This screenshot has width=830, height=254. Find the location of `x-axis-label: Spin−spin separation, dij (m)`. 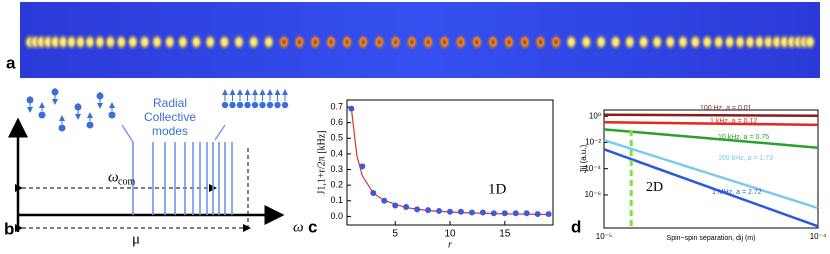

x-axis-label: Spin−spin separation, dij (m) is located at coordinates (711, 238).